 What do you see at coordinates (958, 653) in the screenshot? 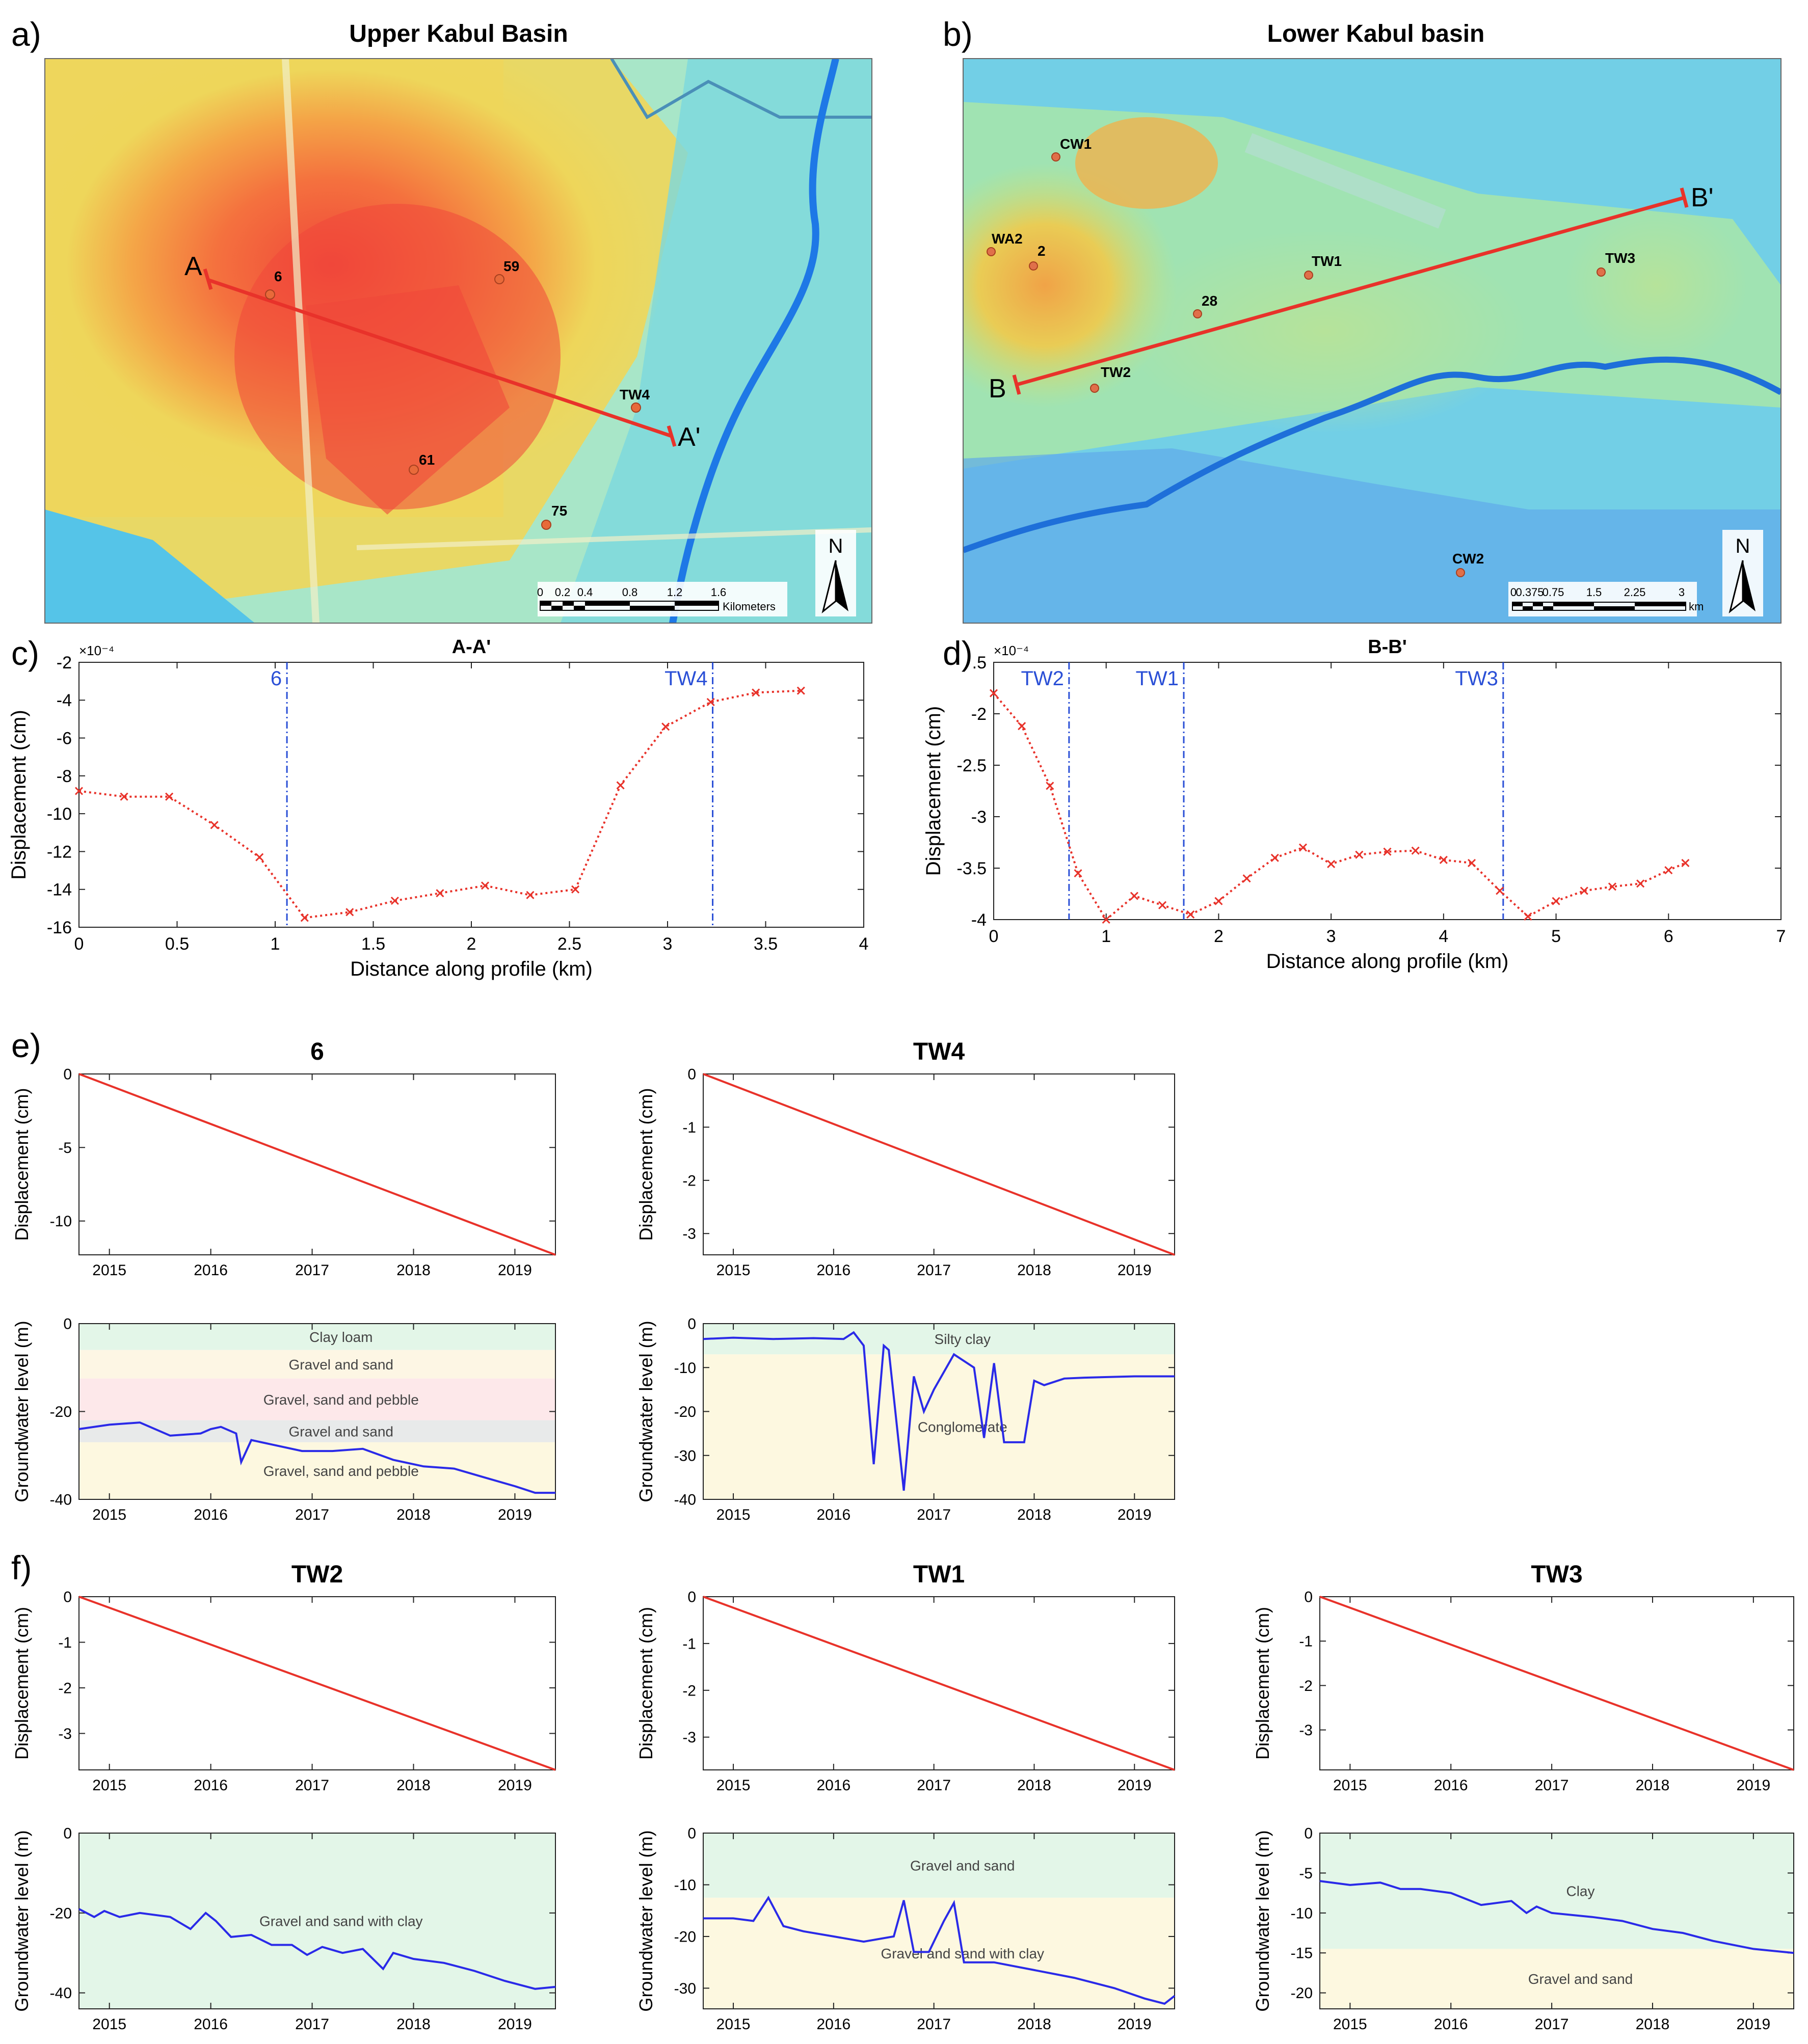
I see `panel-label-d: d)` at bounding box center [958, 653].